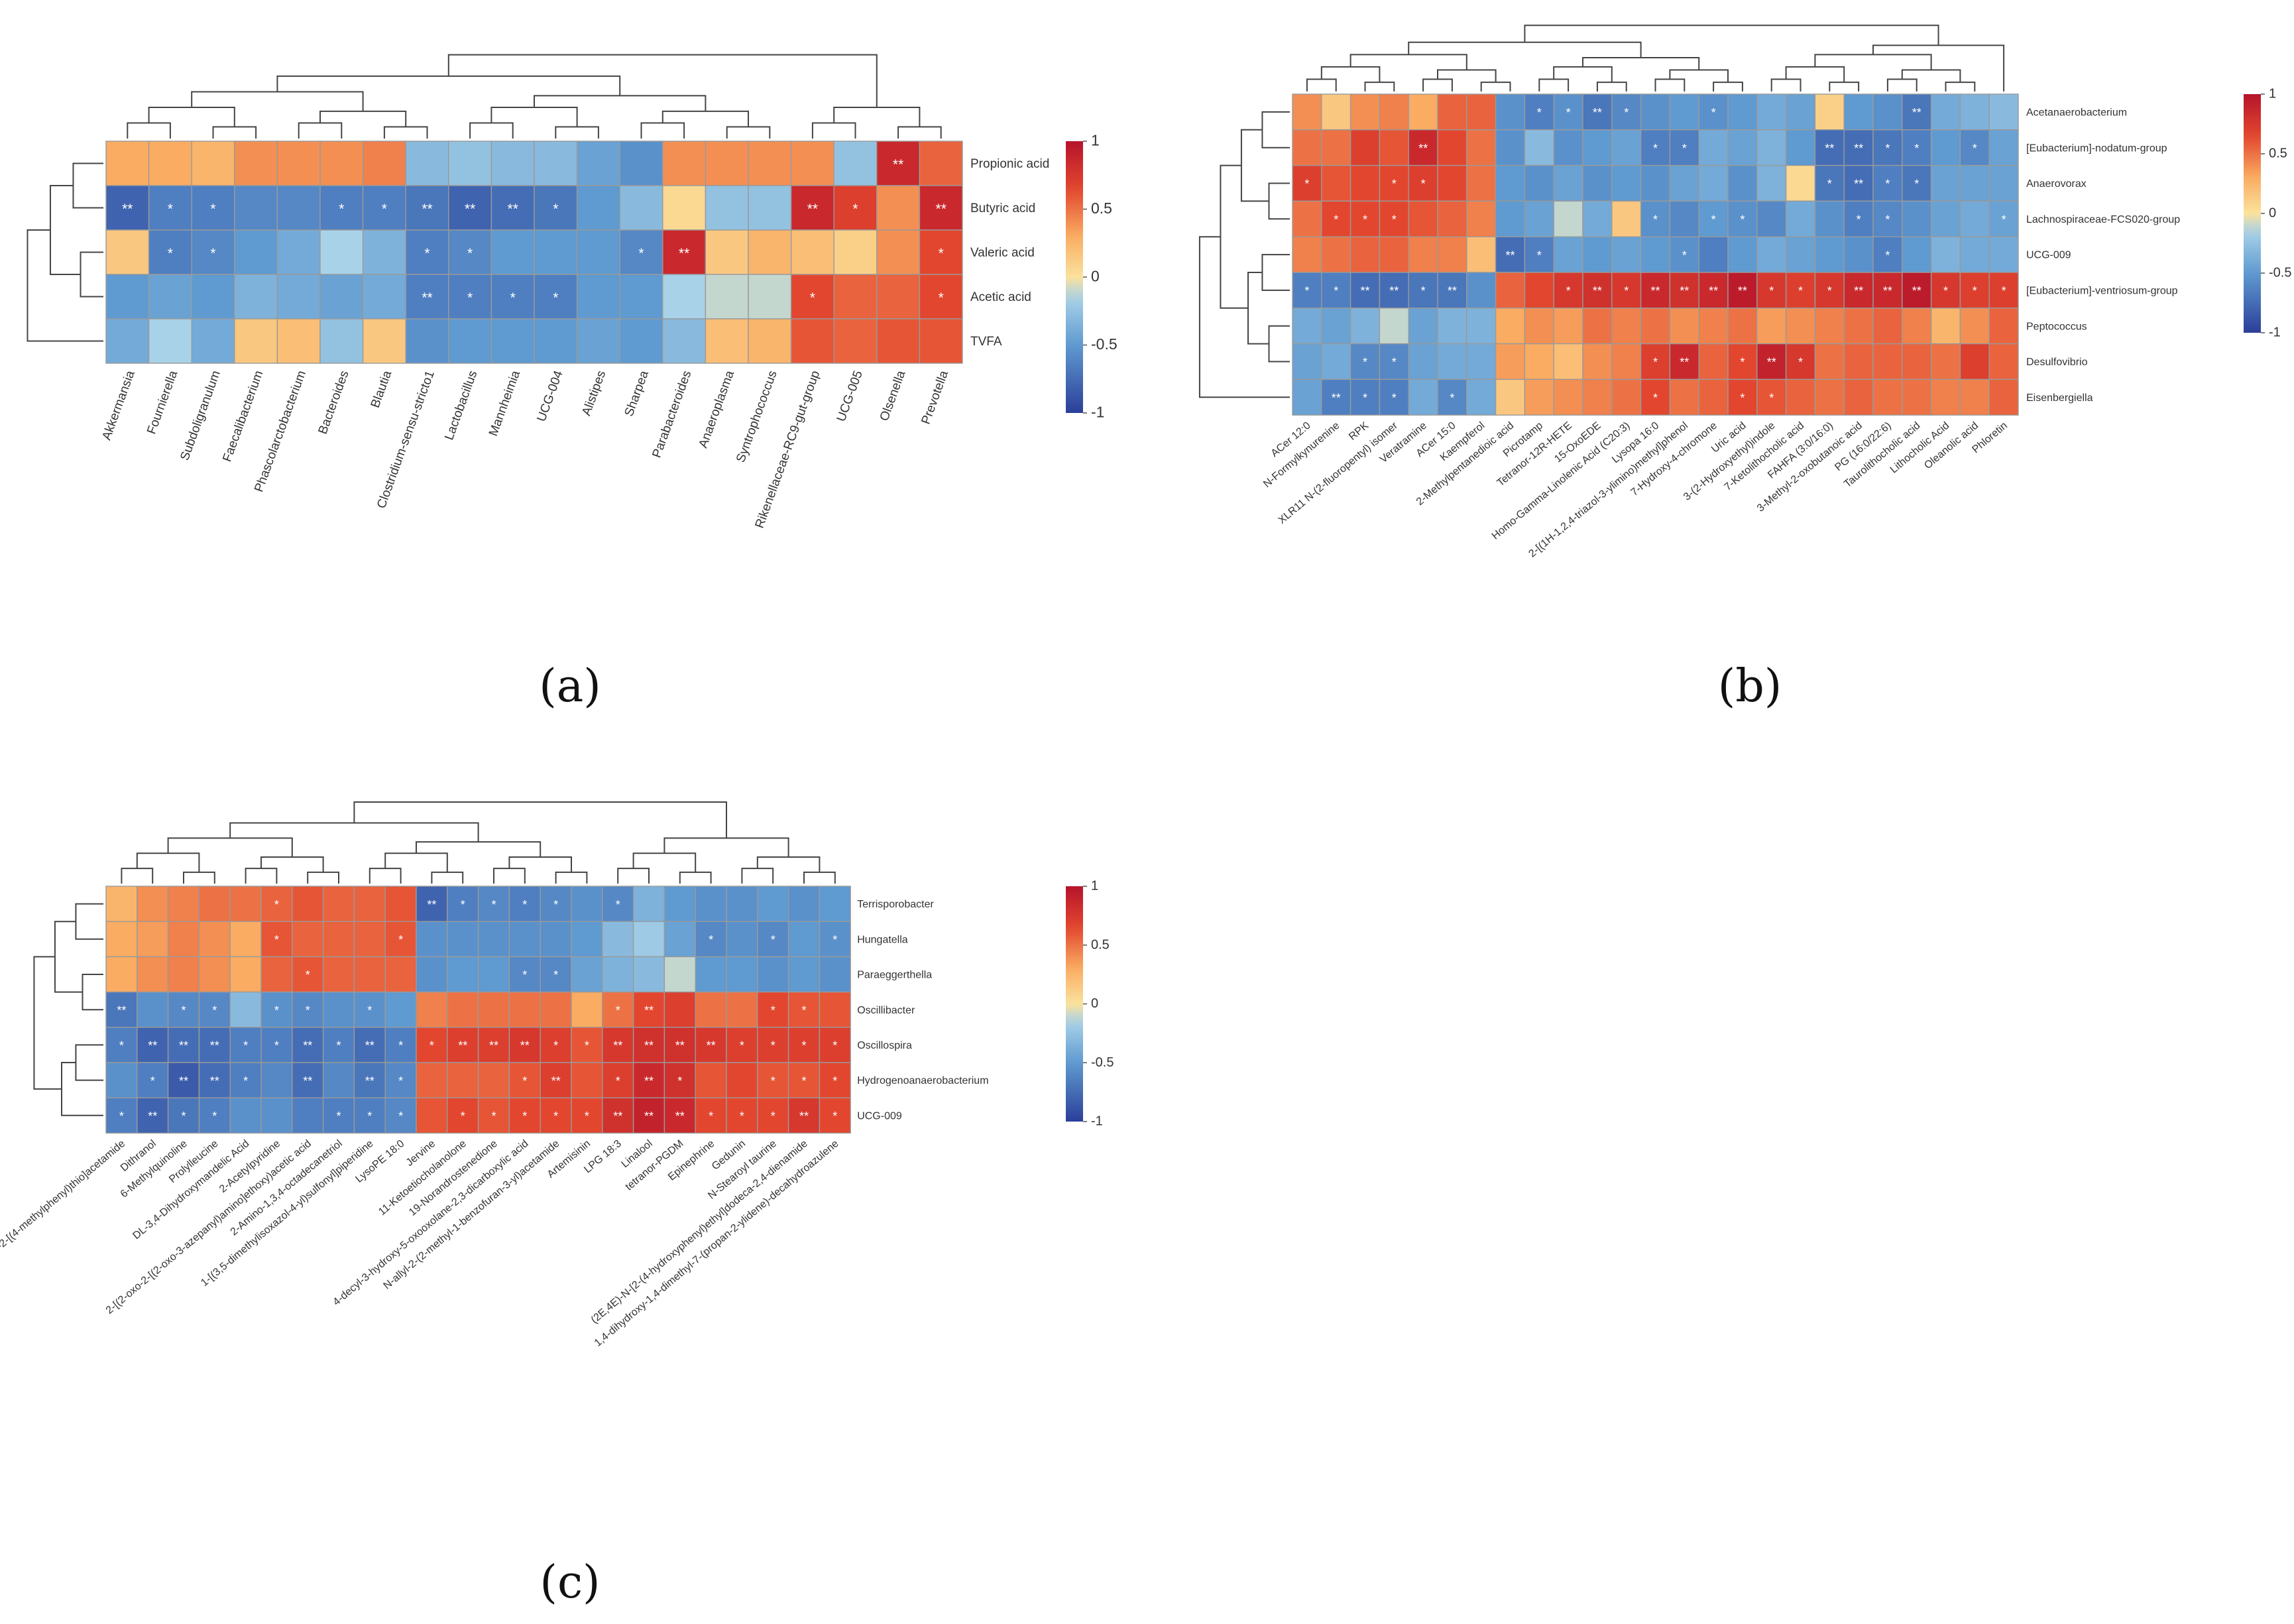  What do you see at coordinates (716, 409) in the screenshot?
I see `column-label: Anaeroplasma` at bounding box center [716, 409].